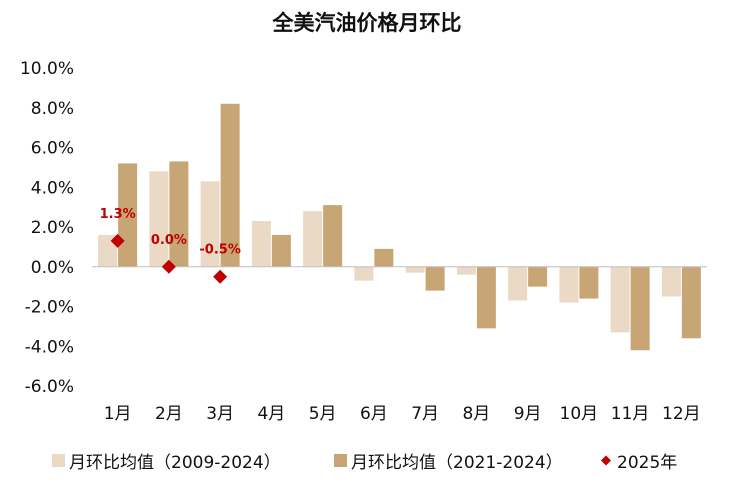 The image size is (734, 482). Describe the element at coordinates (579, 414) in the screenshot. I see `x-tick-label: 10月` at that location.